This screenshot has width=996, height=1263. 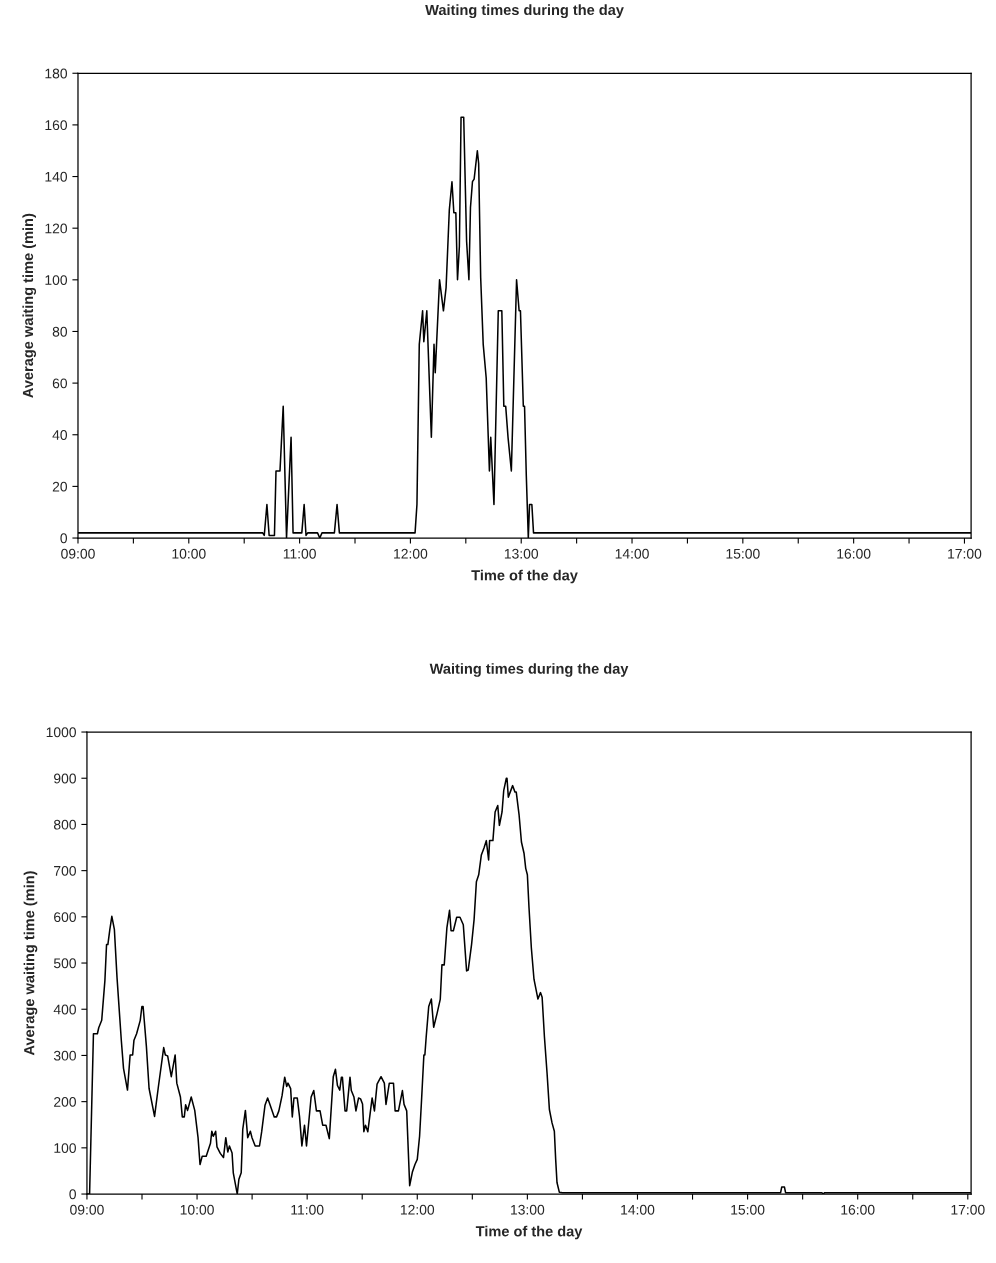 What do you see at coordinates (56, 73) in the screenshot?
I see `y-tick-label: 180` at bounding box center [56, 73].